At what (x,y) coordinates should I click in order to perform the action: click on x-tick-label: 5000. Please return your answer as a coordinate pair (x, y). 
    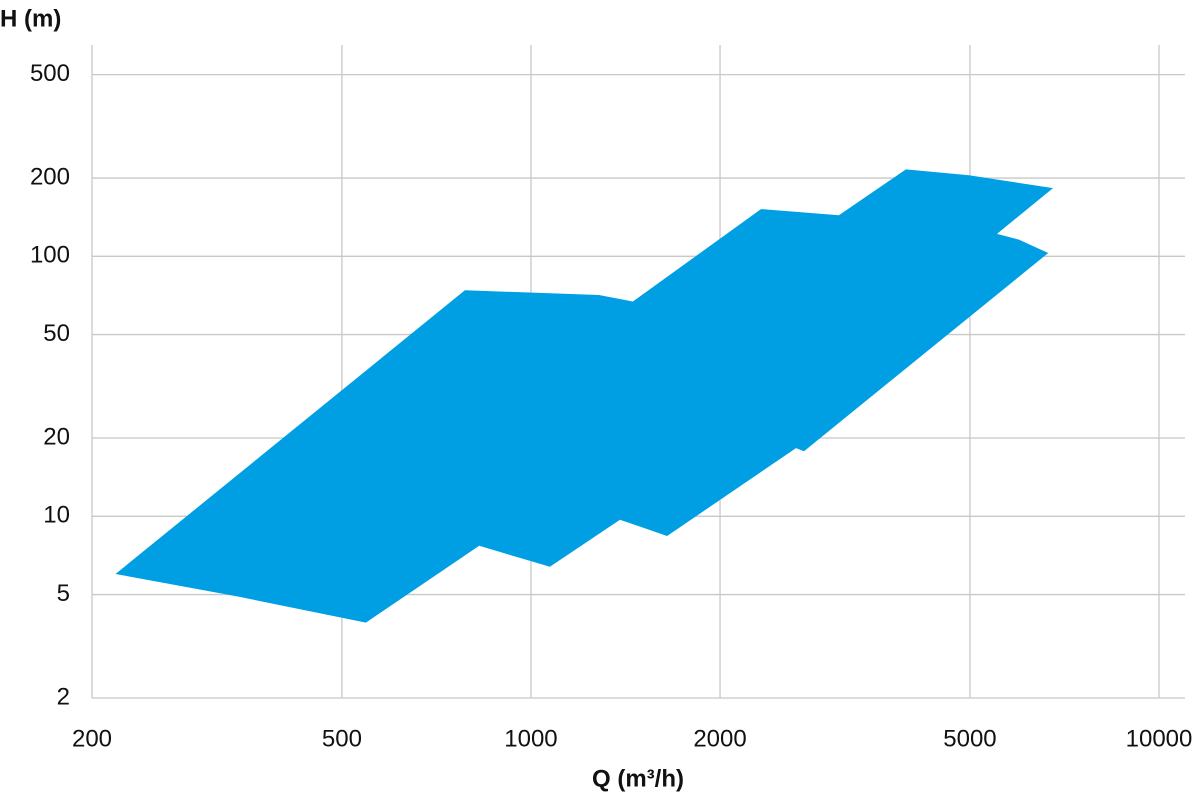
    Looking at the image, I should click on (969, 738).